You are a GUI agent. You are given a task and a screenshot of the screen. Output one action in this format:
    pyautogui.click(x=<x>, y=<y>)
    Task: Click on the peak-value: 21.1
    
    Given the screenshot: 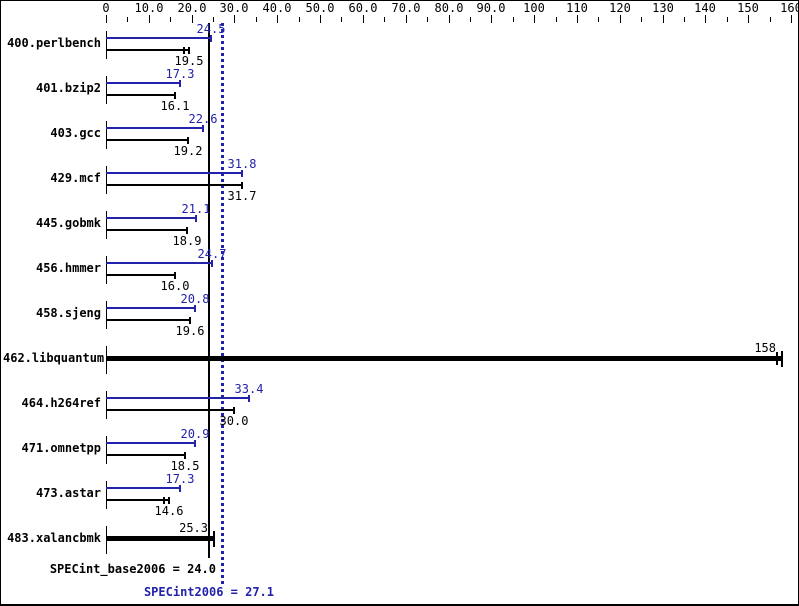 What is the action you would take?
    pyautogui.click(x=196, y=209)
    